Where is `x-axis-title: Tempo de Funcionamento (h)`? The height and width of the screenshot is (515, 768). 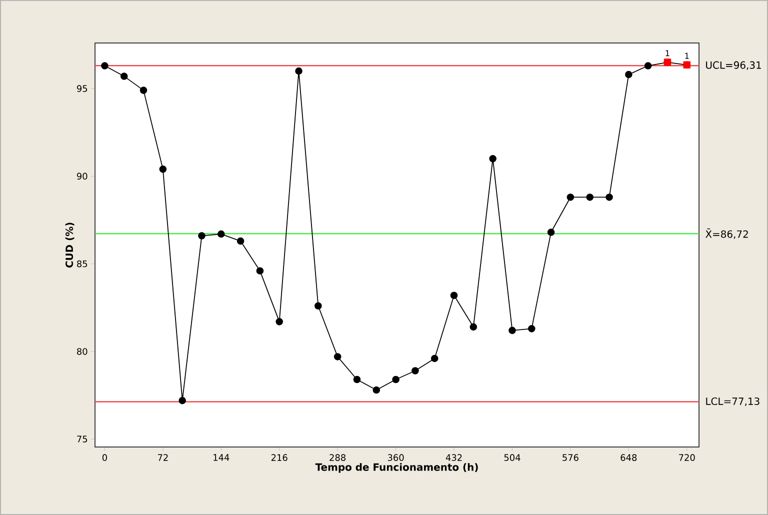
x-axis-title: Tempo de Funcionamento (h) is located at coordinates (396, 468).